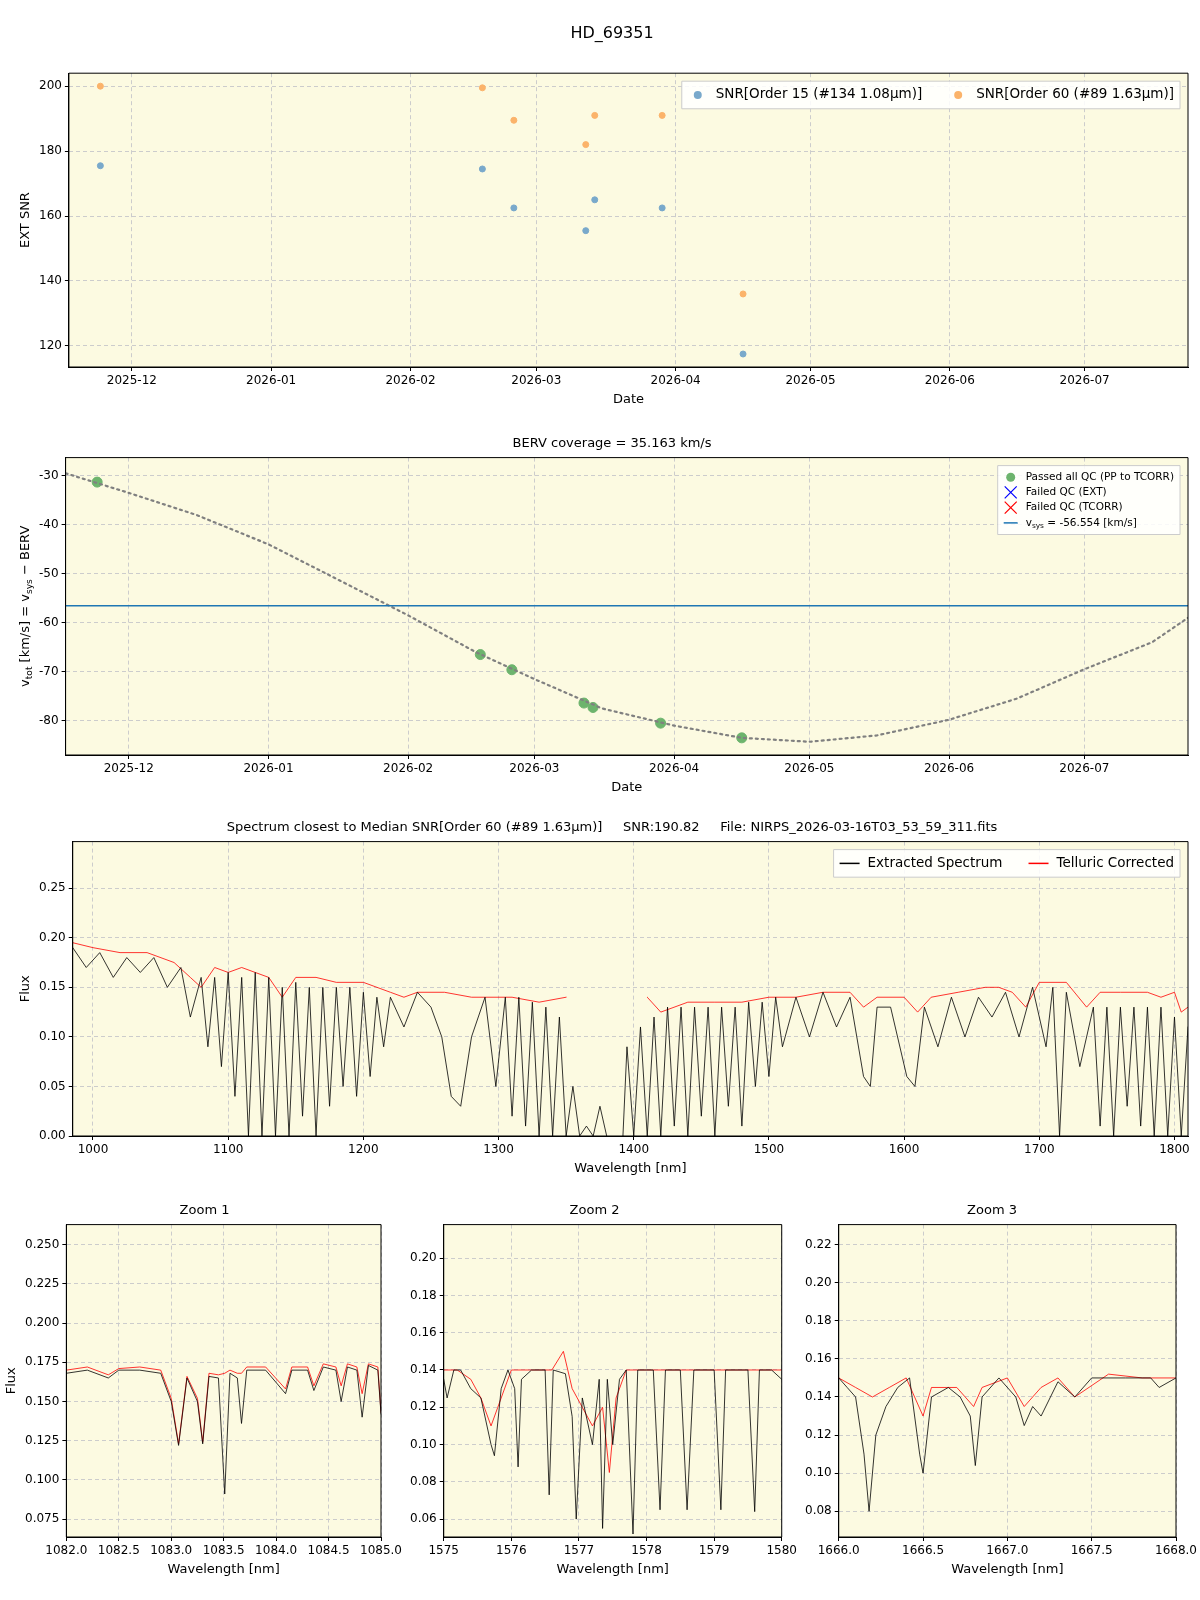  What do you see at coordinates (819, 93) in the screenshot?
I see `legend-label: SNR[Order 15 (#134 1.08μm)]` at bounding box center [819, 93].